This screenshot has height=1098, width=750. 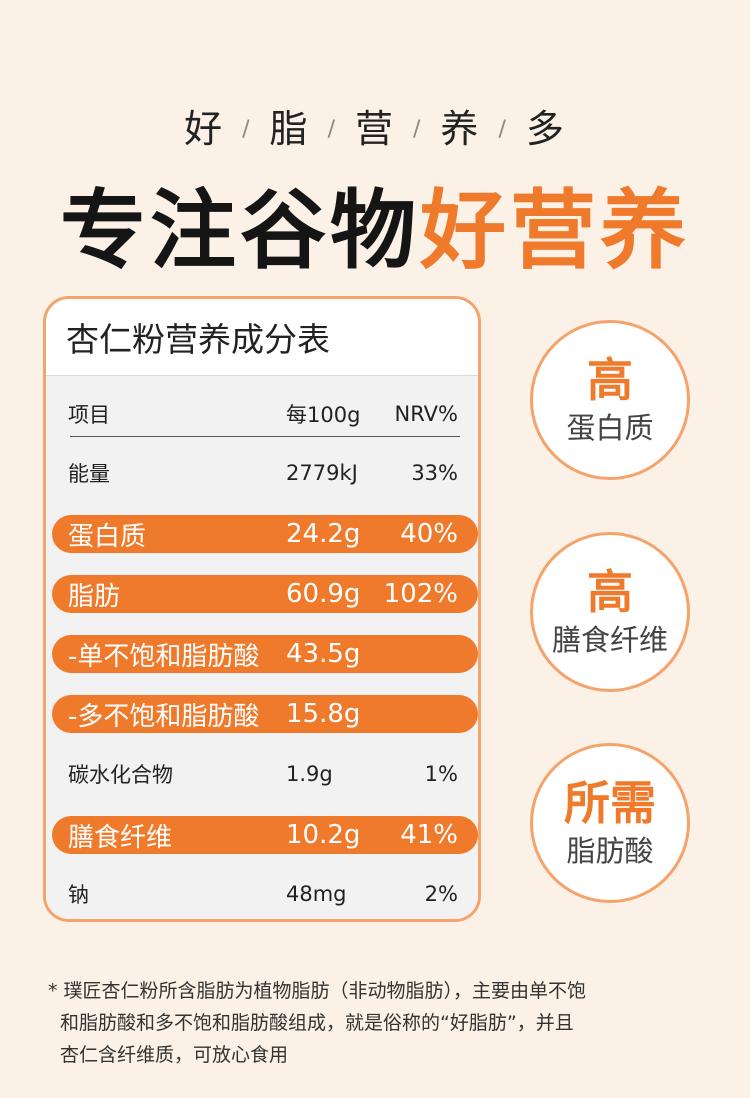 What do you see at coordinates (262, 414) in the screenshot?
I see `table-header-row: 项目 每100g NRV%` at bounding box center [262, 414].